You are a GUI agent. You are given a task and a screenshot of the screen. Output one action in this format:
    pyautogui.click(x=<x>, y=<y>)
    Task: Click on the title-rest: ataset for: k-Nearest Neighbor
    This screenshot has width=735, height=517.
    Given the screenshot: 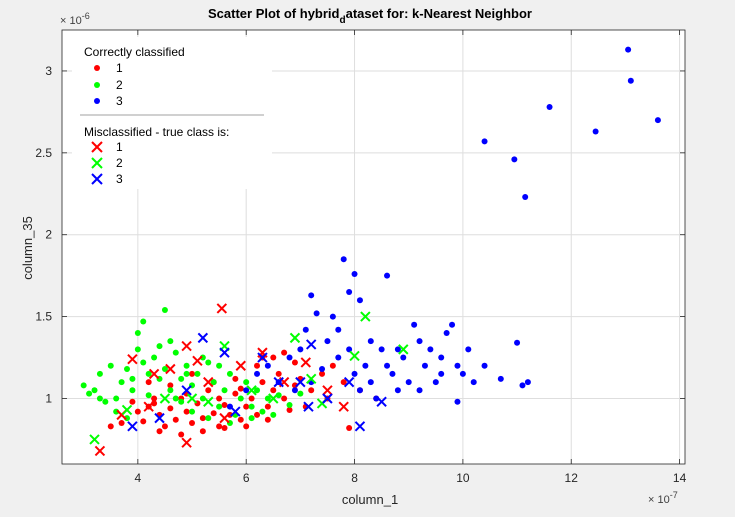 What is the action you would take?
    pyautogui.click(x=439, y=13)
    